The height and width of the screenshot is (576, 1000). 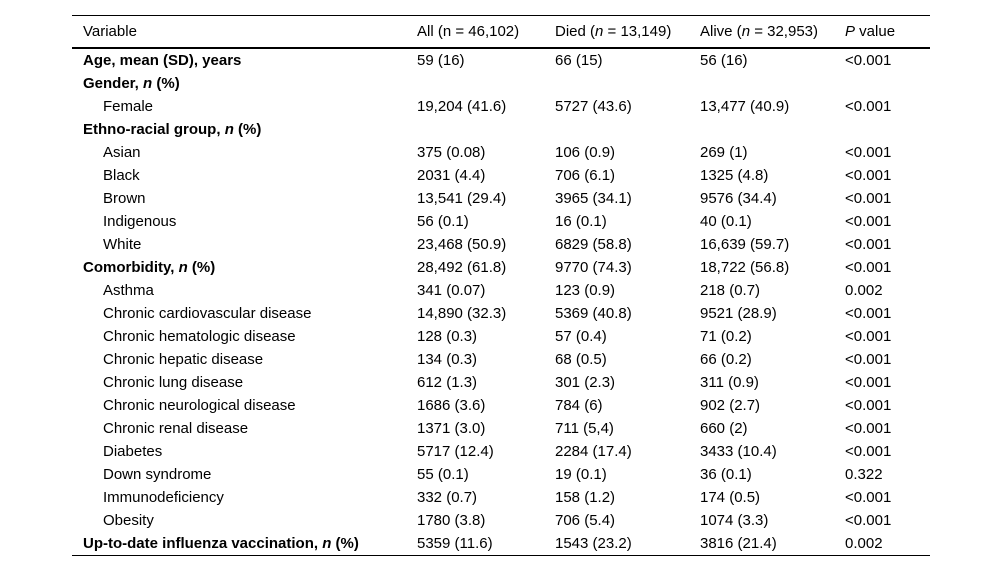 I want to click on died-cell: 68 (0.5), so click(x=581, y=359).